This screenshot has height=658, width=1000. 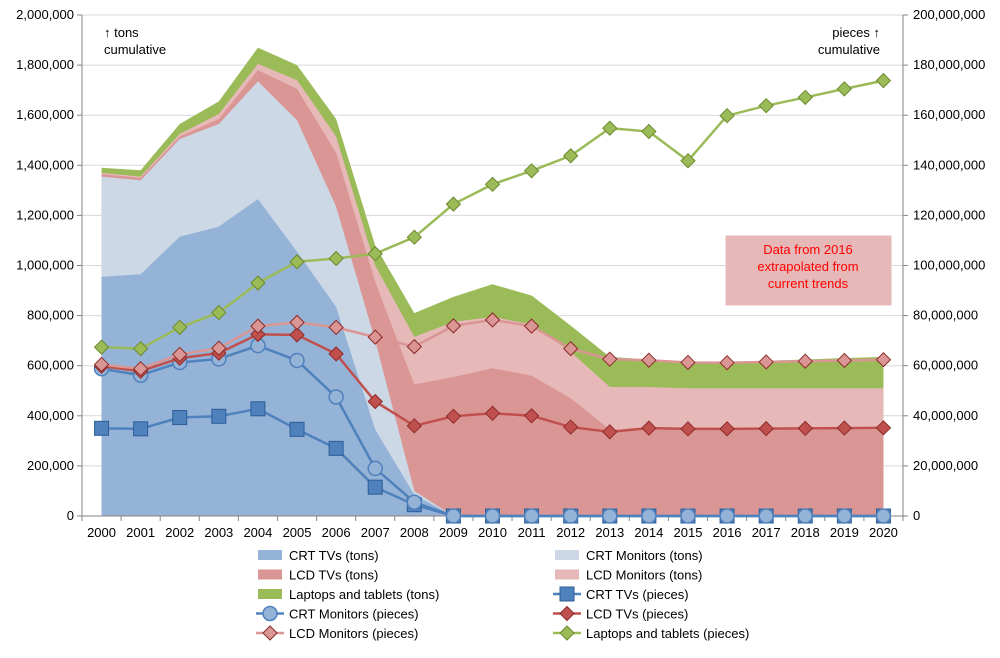 I want to click on series-lcd-monitors-pieces, so click(x=492, y=344).